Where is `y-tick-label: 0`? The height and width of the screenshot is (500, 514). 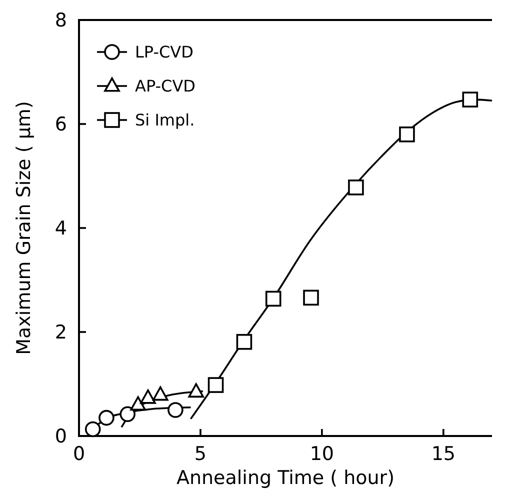
y-tick-label: 0 is located at coordinates (60, 437).